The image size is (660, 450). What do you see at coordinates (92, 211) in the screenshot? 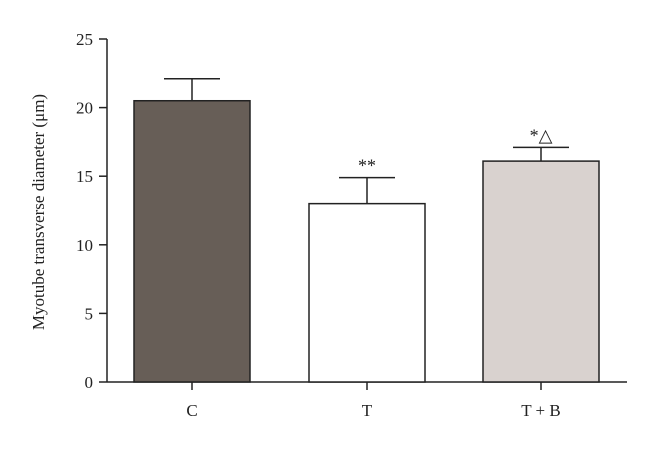
I see `y-axis: 0 5 10 15 20 25` at bounding box center [92, 211].